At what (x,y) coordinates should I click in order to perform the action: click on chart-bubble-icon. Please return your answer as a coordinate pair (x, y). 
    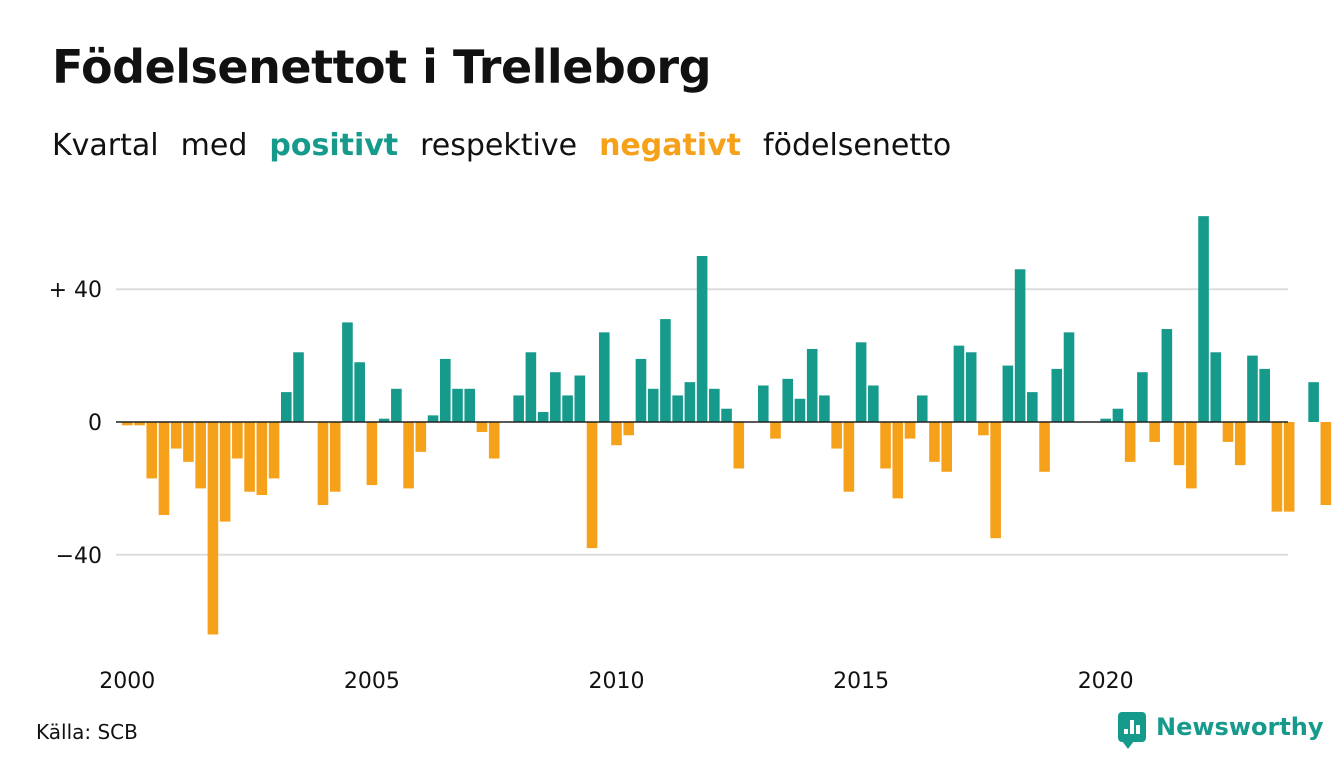
    Looking at the image, I should click on (1132, 730).